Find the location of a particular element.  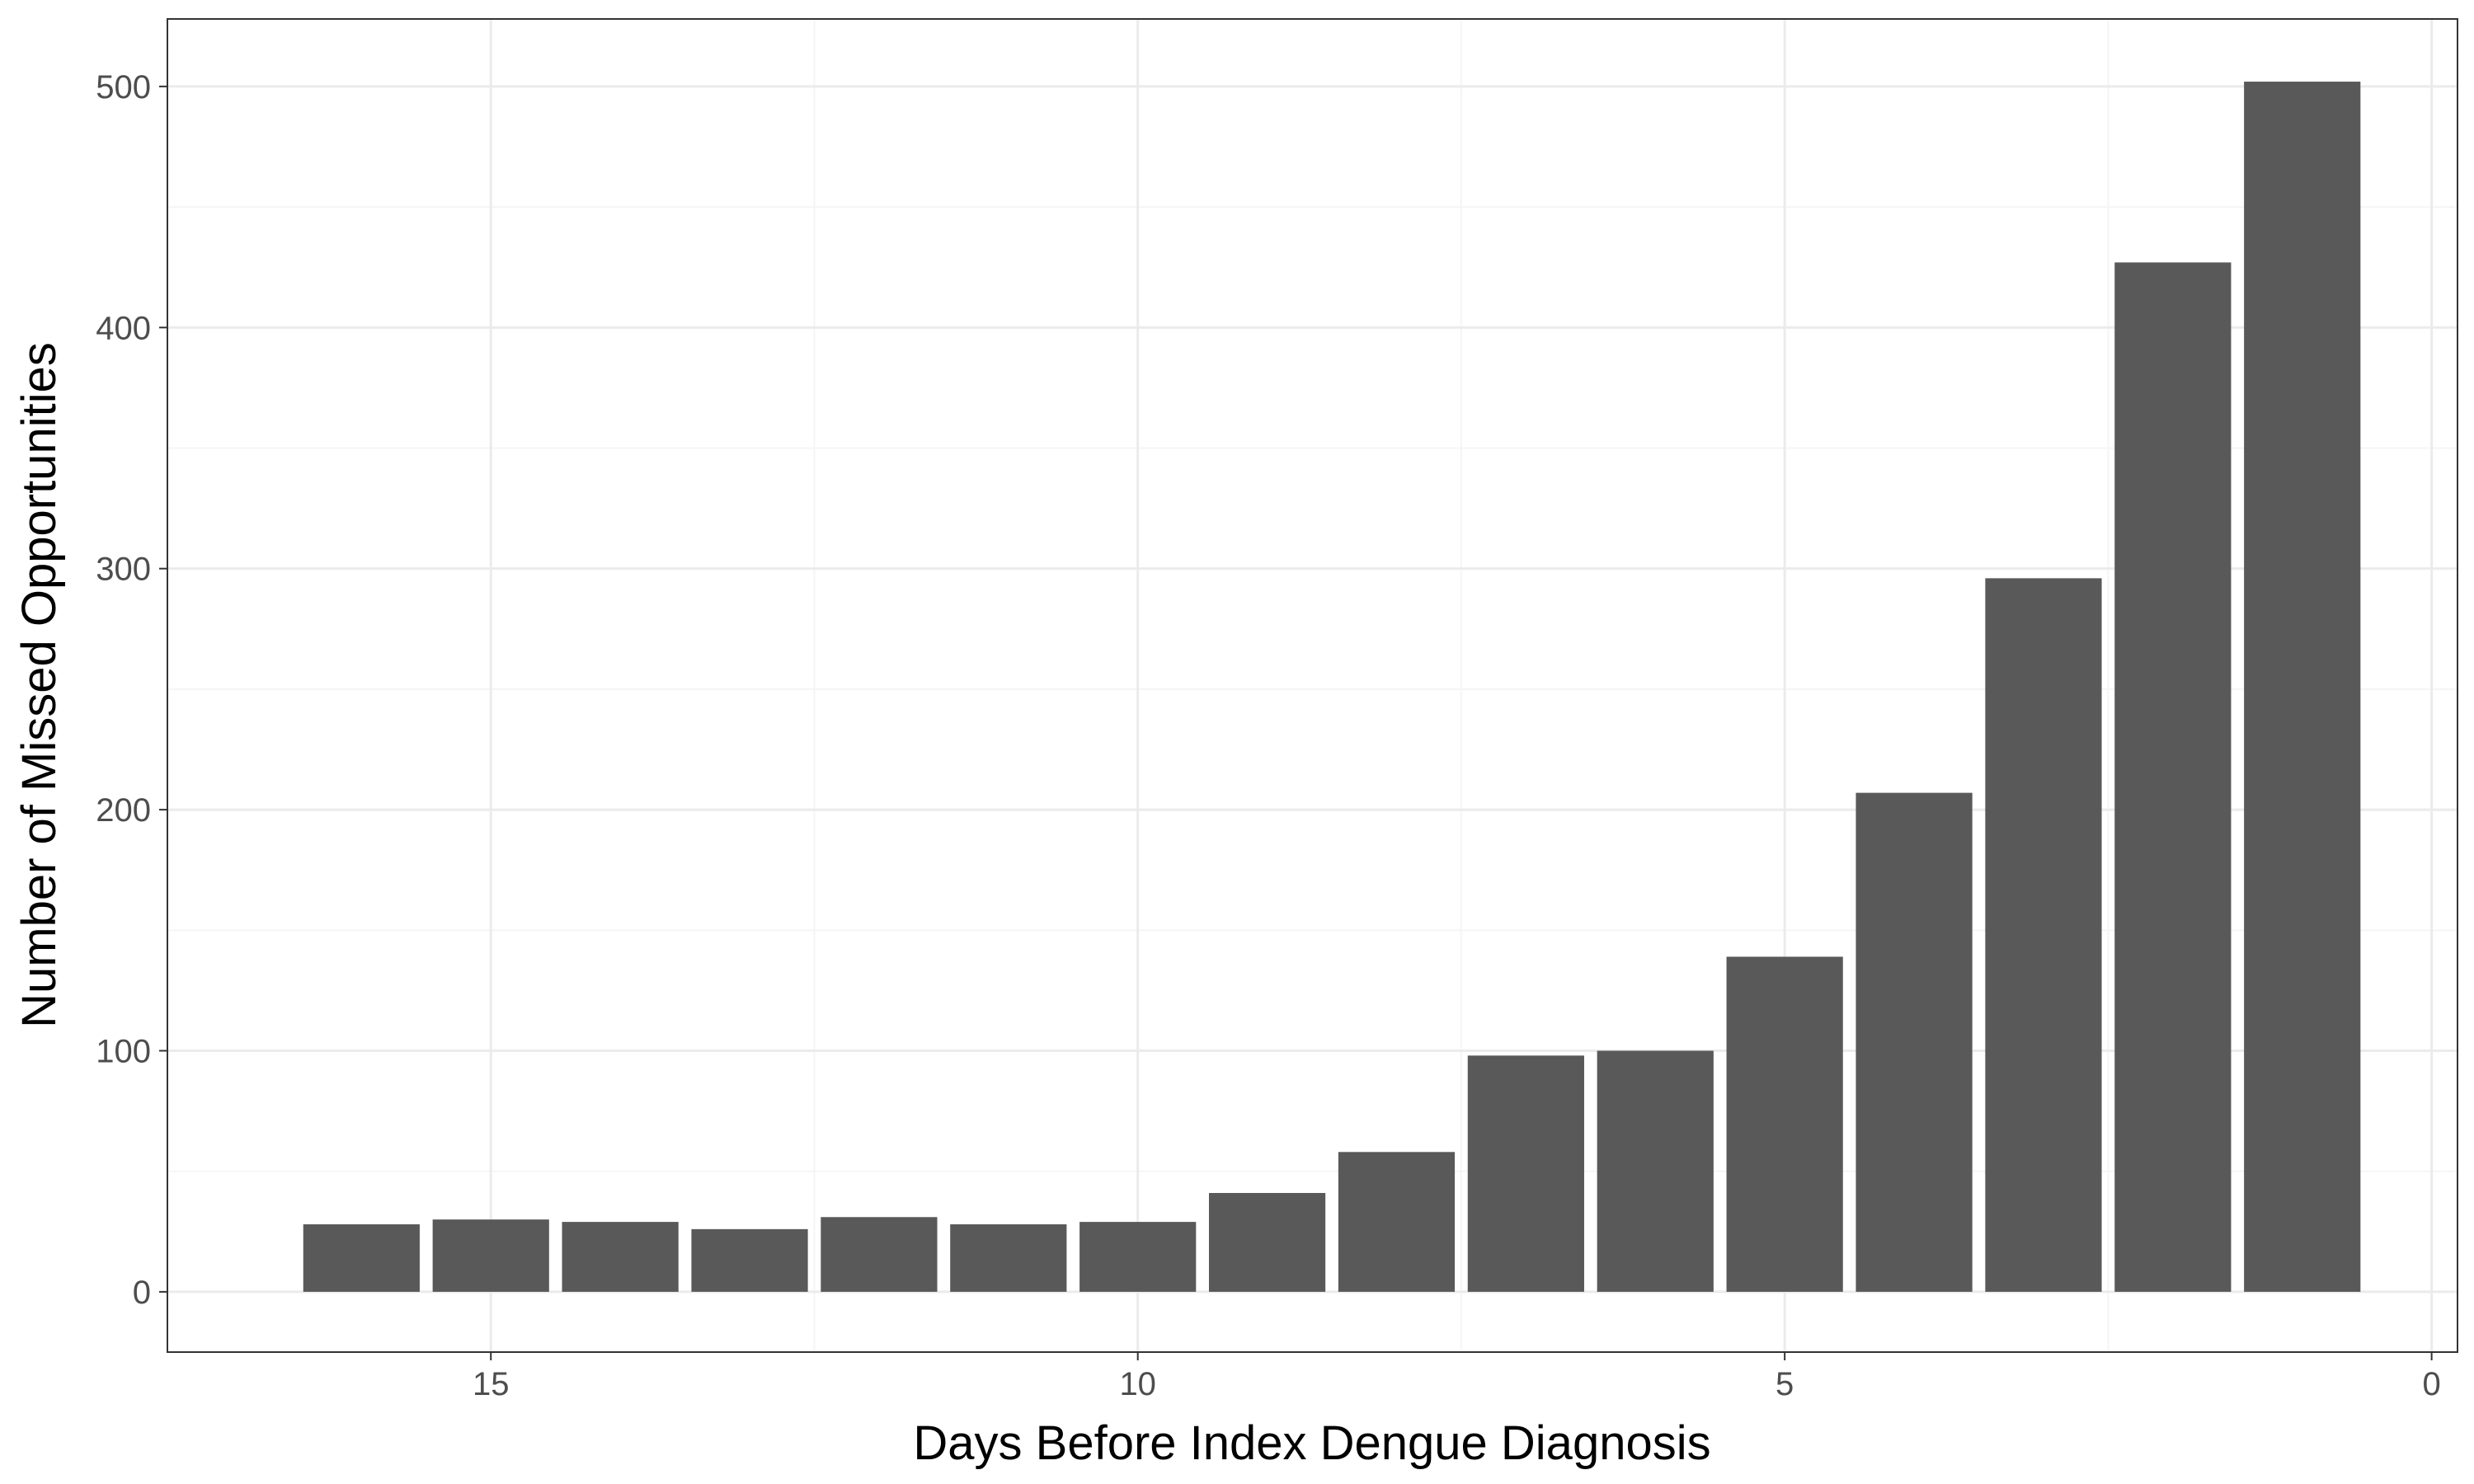

y-tick-label: 100 is located at coordinates (123, 1051).